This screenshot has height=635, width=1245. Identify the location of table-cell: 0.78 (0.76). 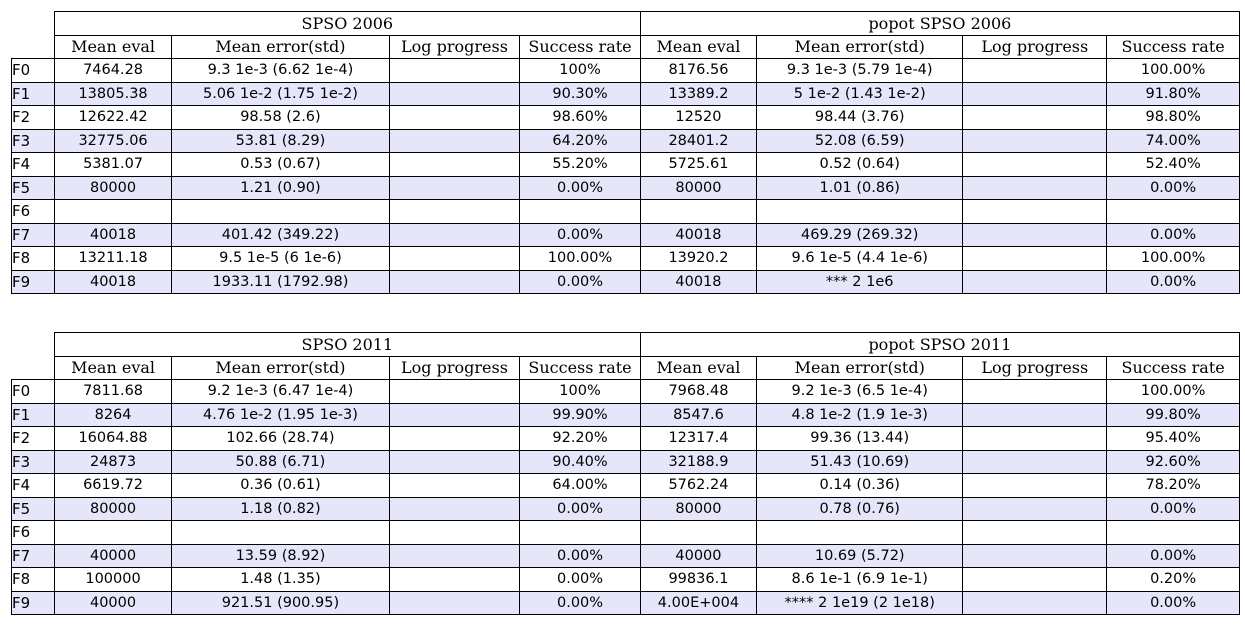
(860, 508).